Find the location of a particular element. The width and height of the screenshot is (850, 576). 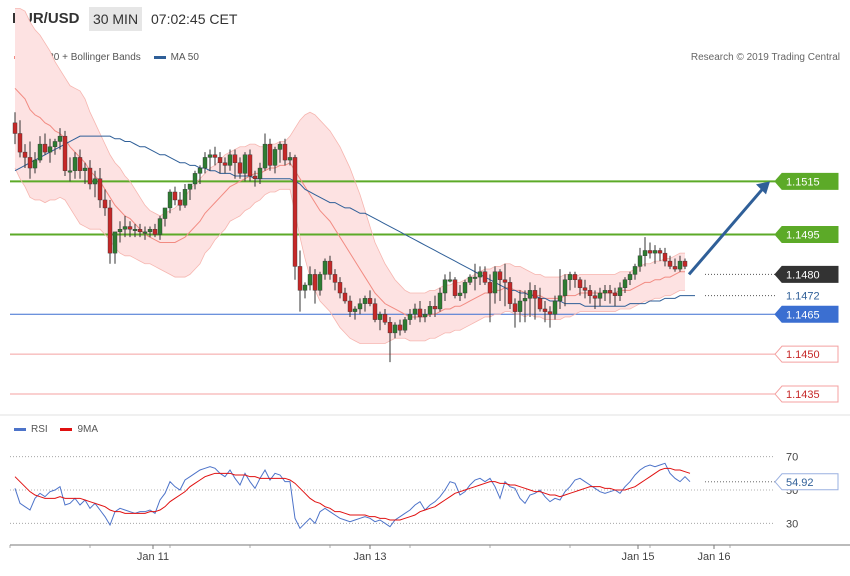

clock-label: 07:02:45 CET is located at coordinates (194, 19).